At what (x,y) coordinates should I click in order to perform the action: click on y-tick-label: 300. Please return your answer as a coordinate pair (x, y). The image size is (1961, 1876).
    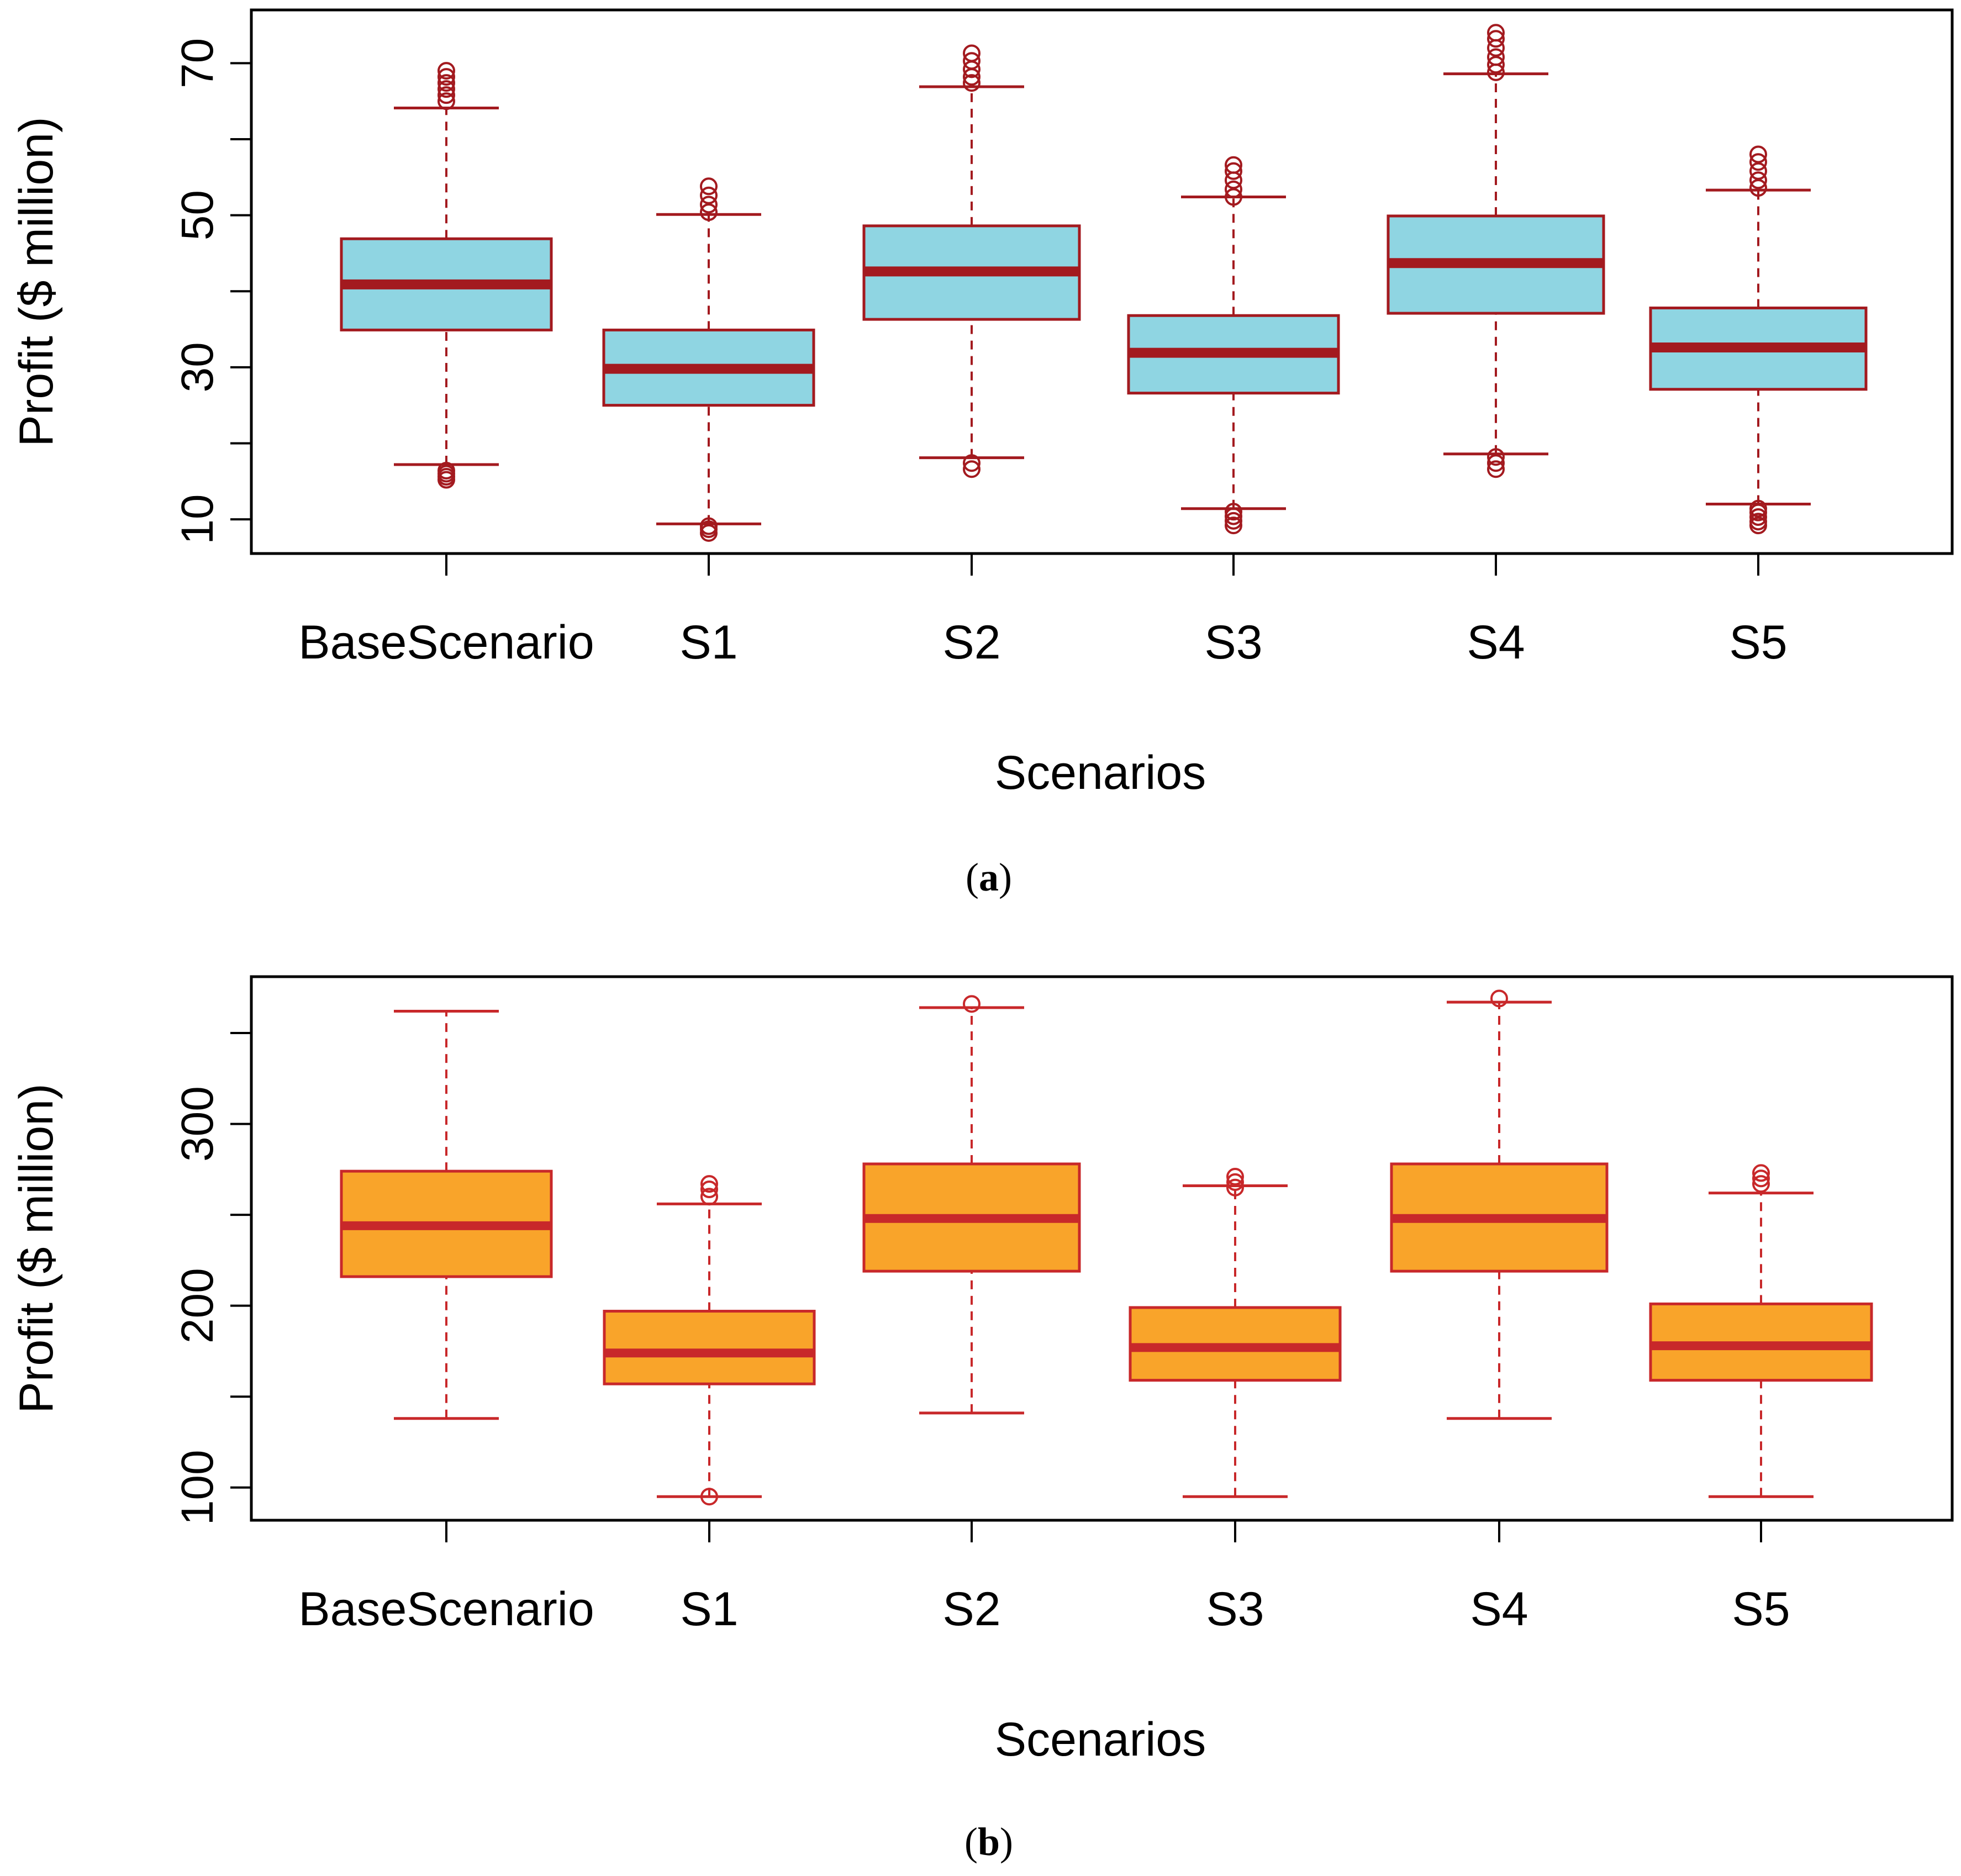
    Looking at the image, I should click on (197, 1124).